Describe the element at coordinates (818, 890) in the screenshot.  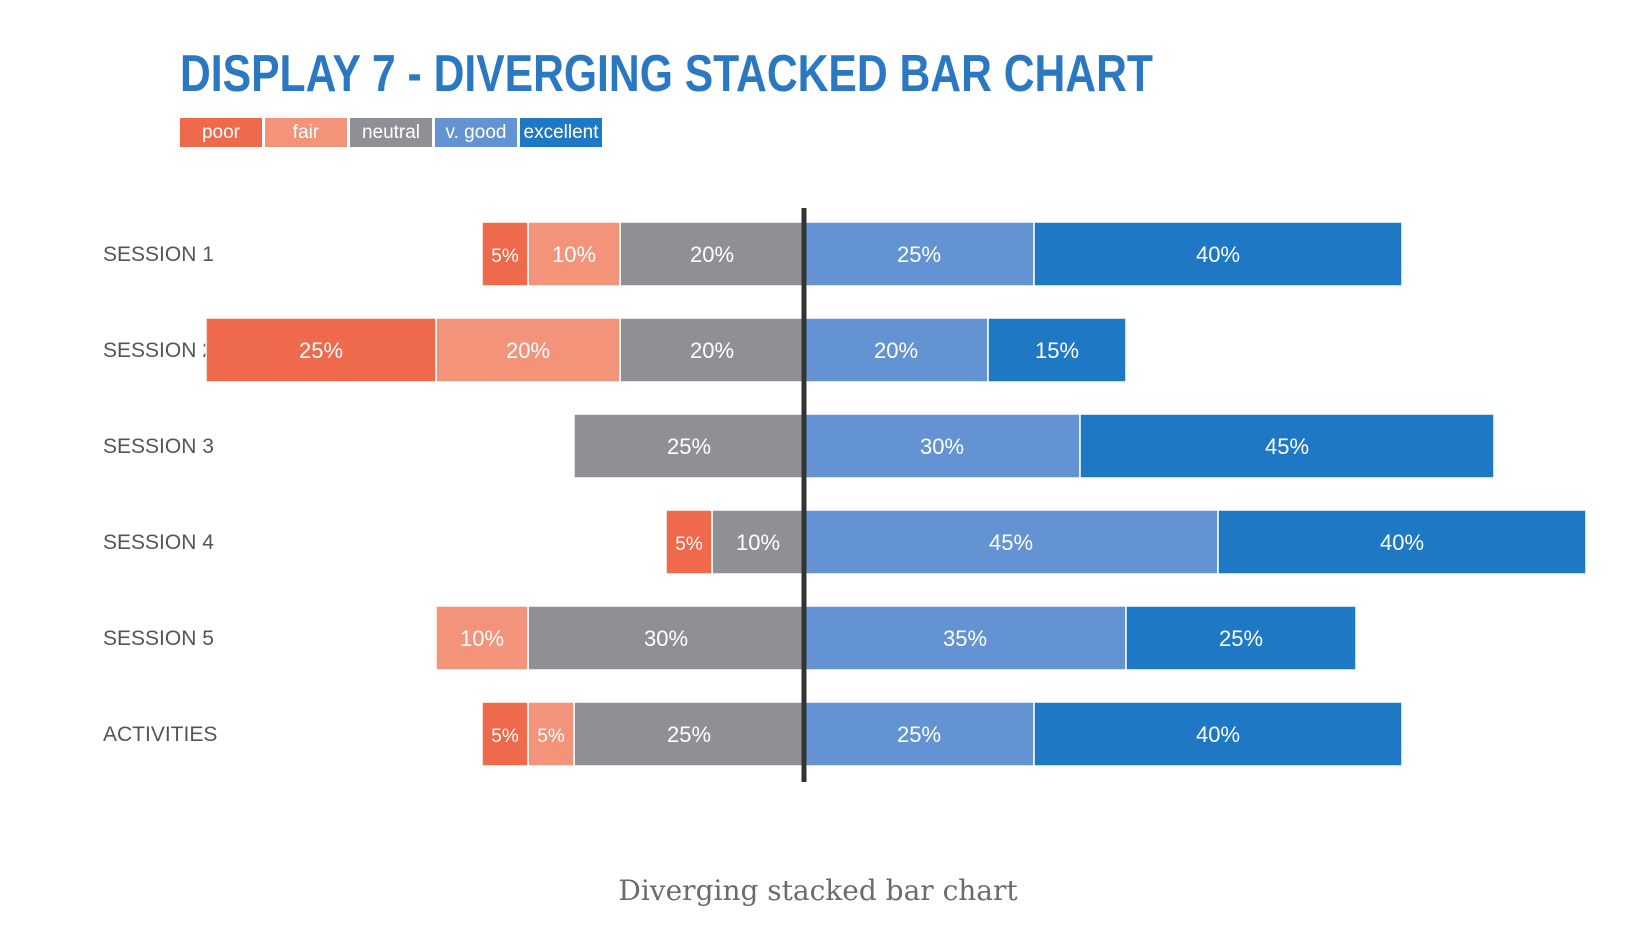
I see `figure-caption: Diverging stacked bar chart` at that location.